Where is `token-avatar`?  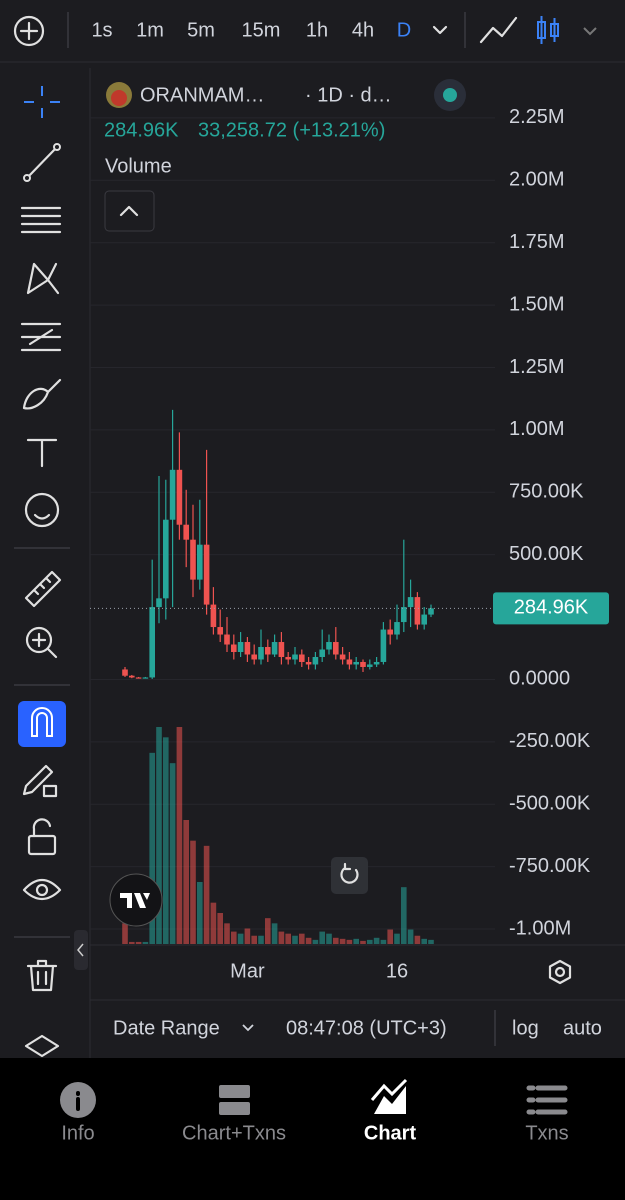 token-avatar is located at coordinates (119, 98).